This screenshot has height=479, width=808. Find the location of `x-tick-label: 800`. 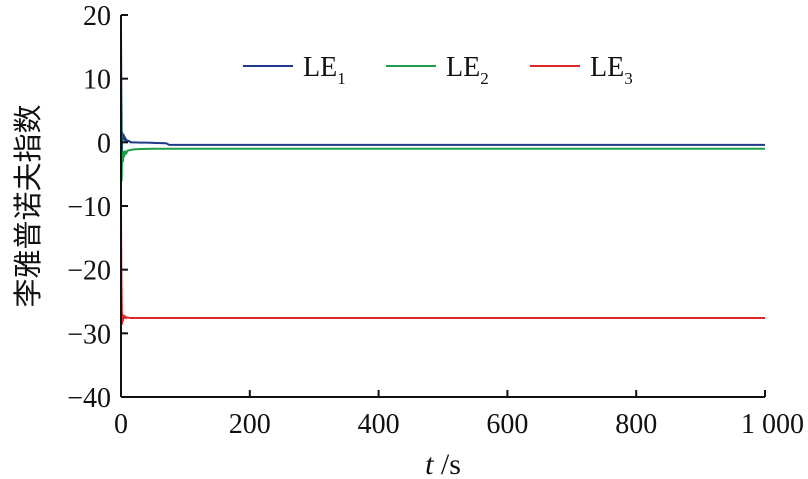

x-tick-label: 800 is located at coordinates (636, 424).